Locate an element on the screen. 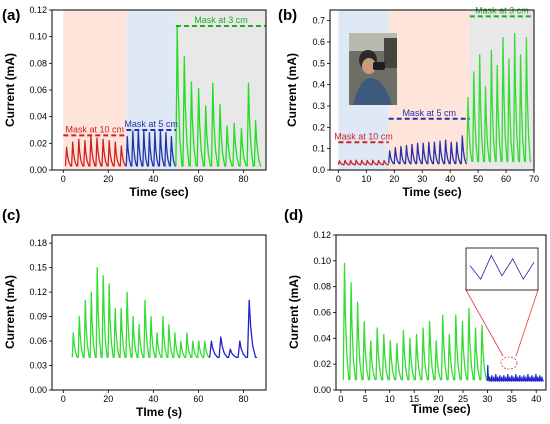 Image resolution: width=550 pixels, height=424 pixels. axes-frame-d is located at coordinates (441, 312).